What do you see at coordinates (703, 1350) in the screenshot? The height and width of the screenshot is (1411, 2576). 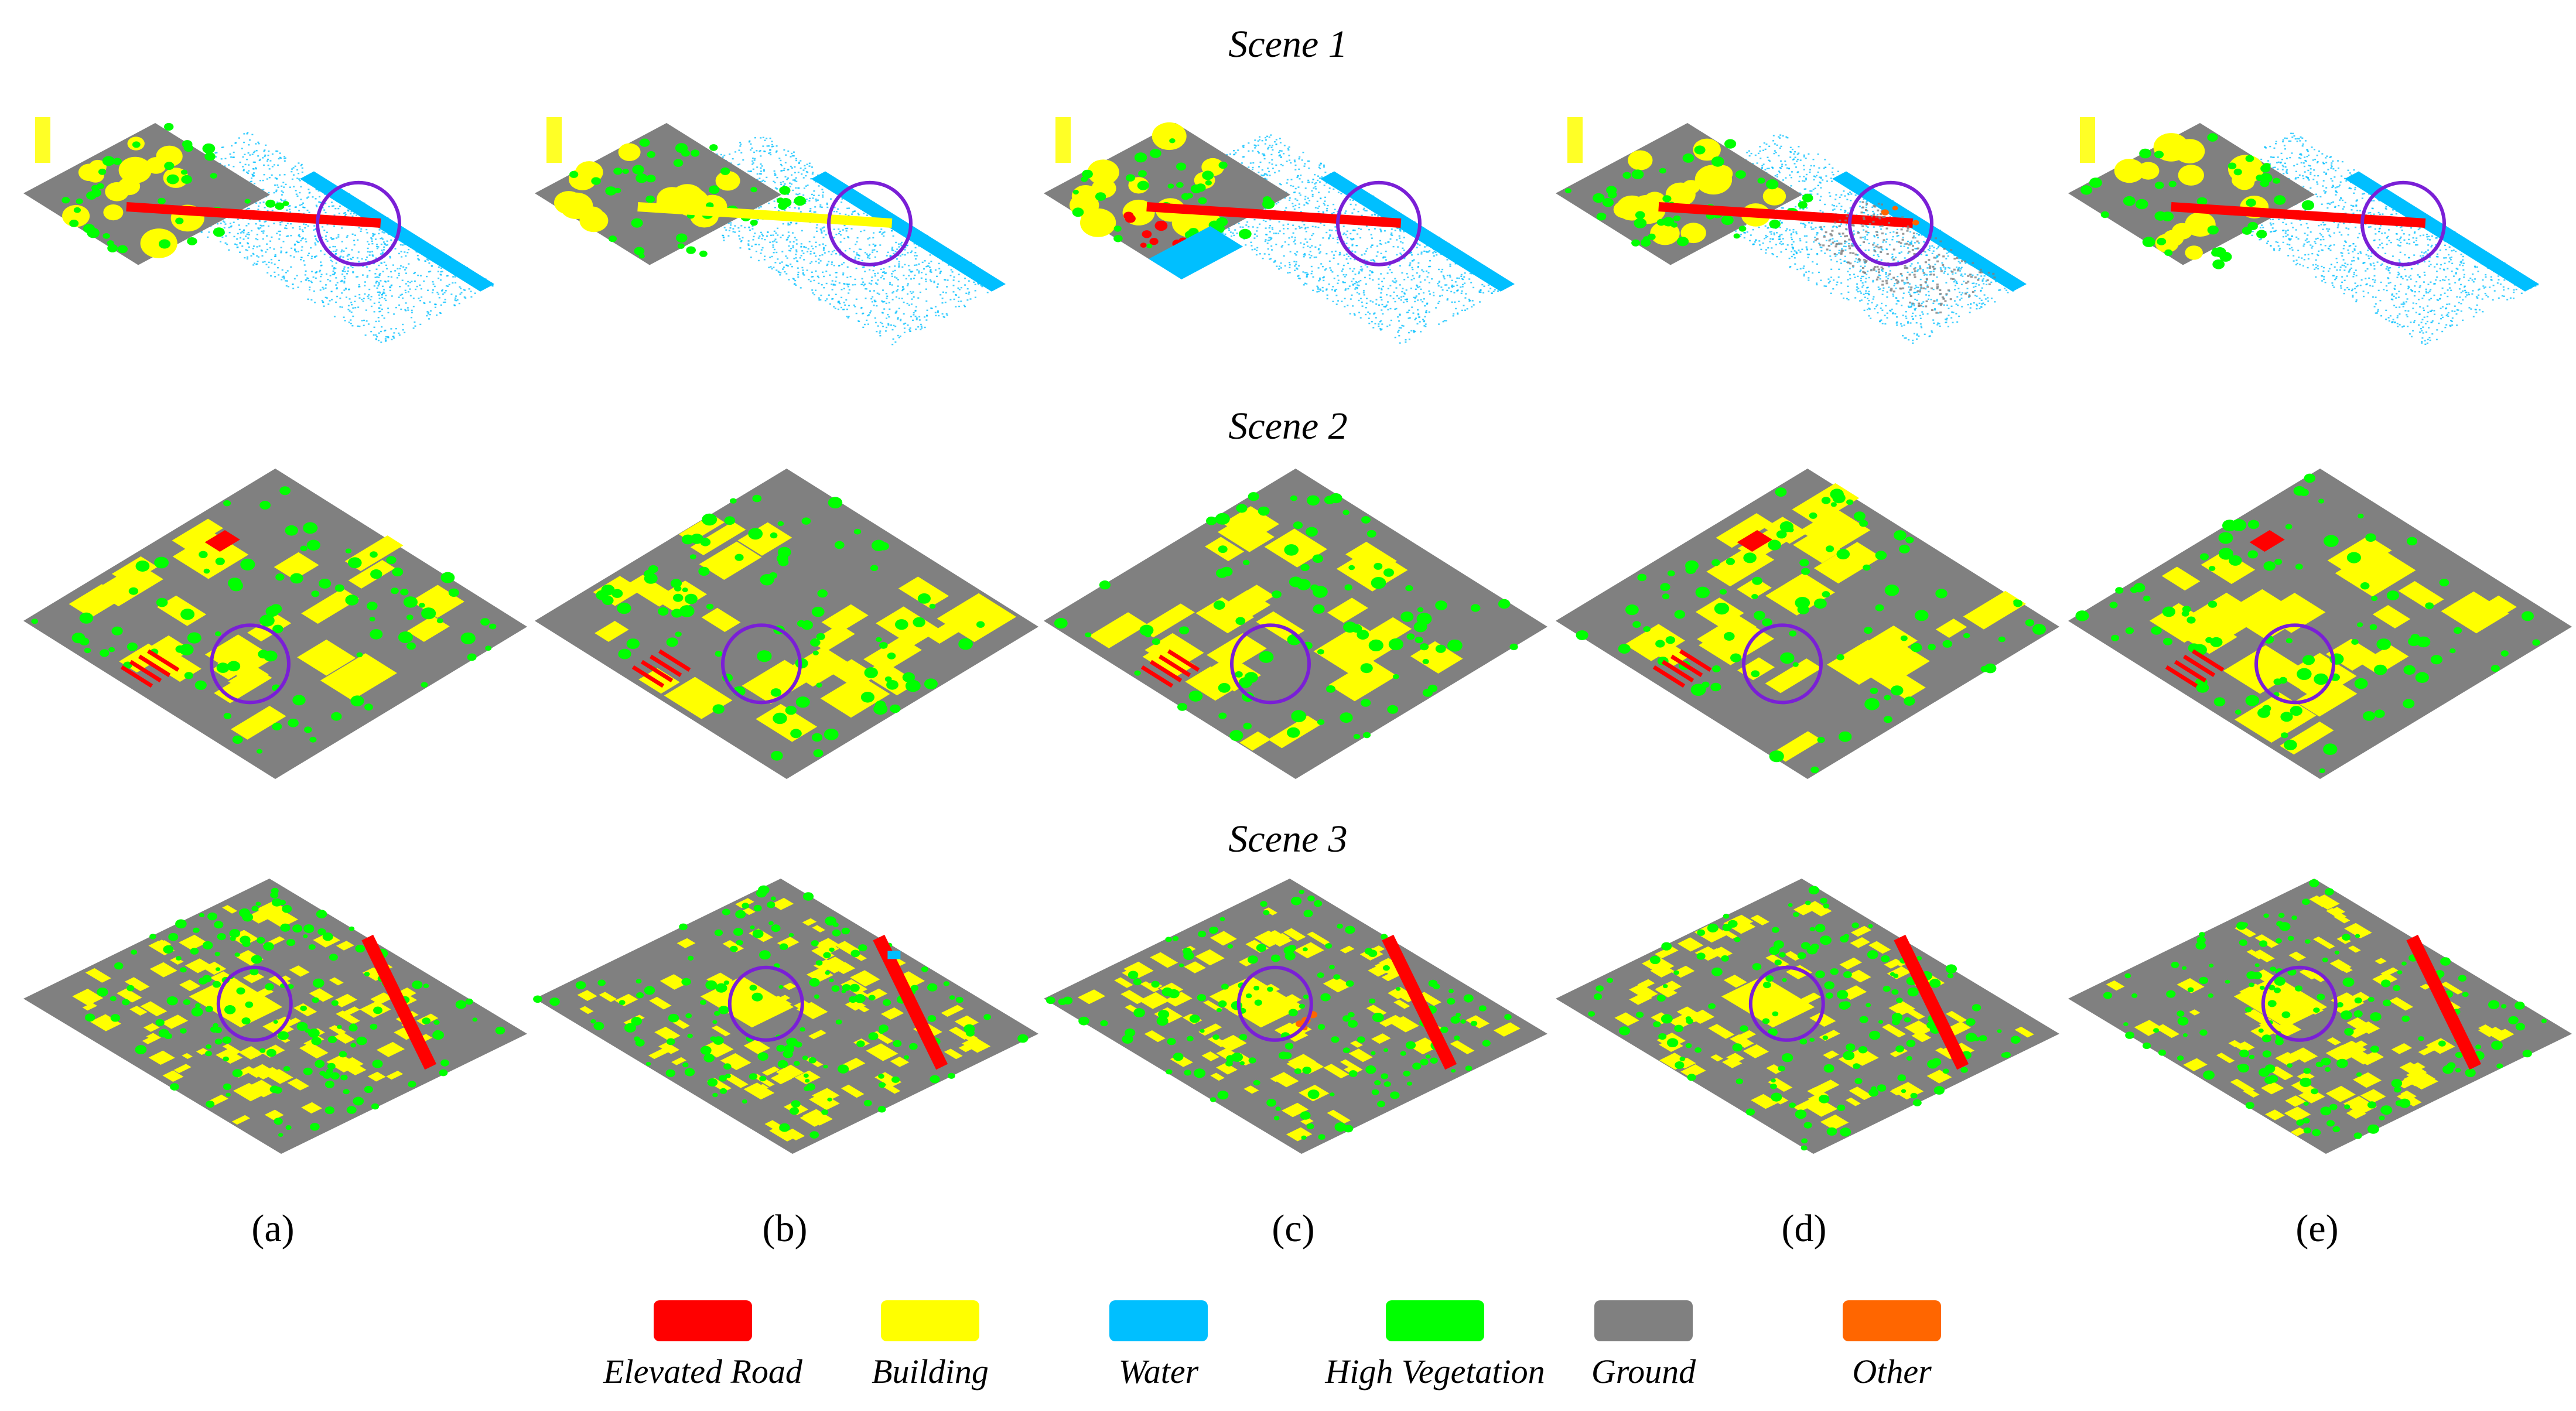 I see `legend-item-elevated-road: Elevated Road` at bounding box center [703, 1350].